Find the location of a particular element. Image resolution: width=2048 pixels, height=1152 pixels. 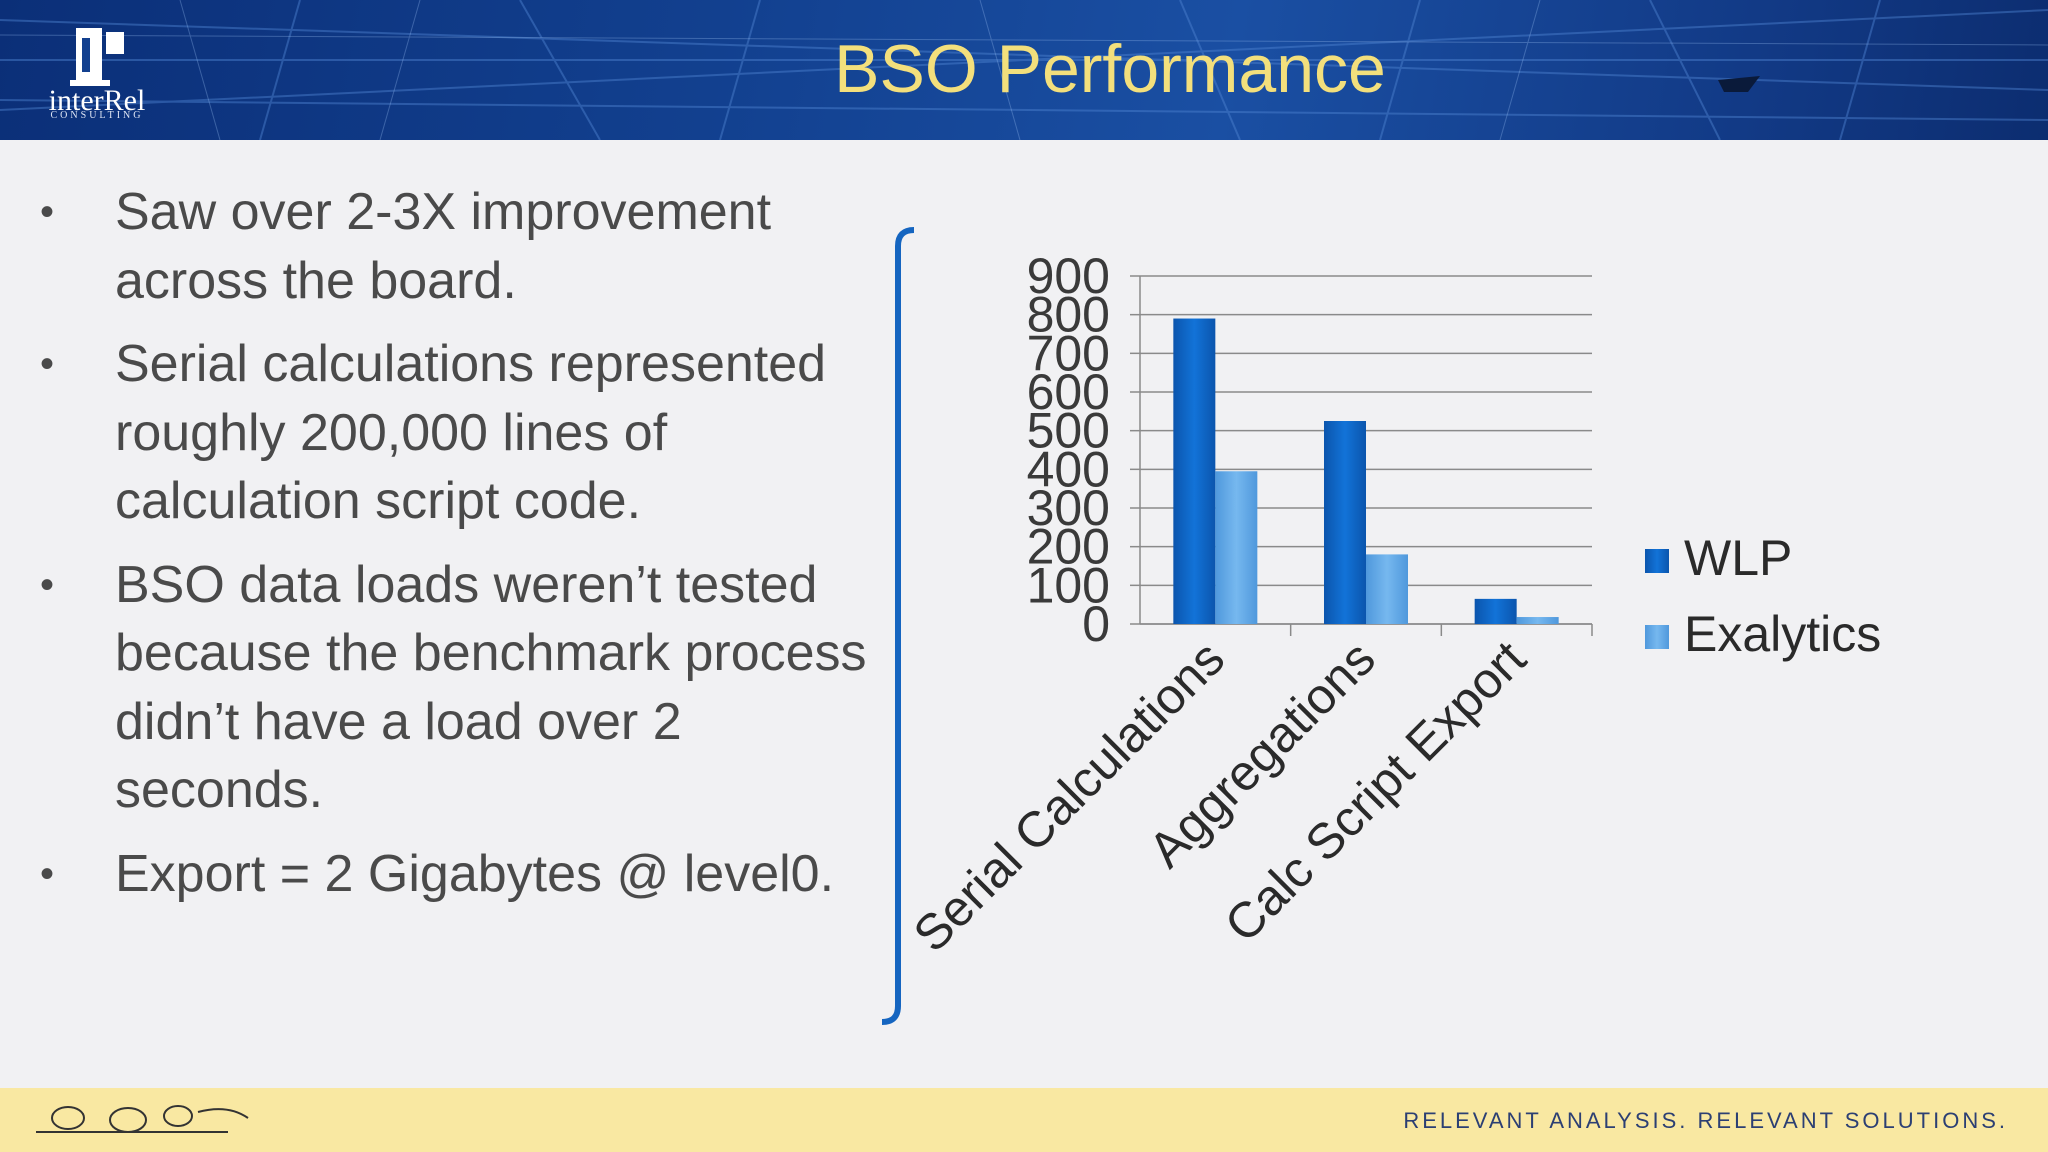

y-tick-label: 400 is located at coordinates (1068, 469).